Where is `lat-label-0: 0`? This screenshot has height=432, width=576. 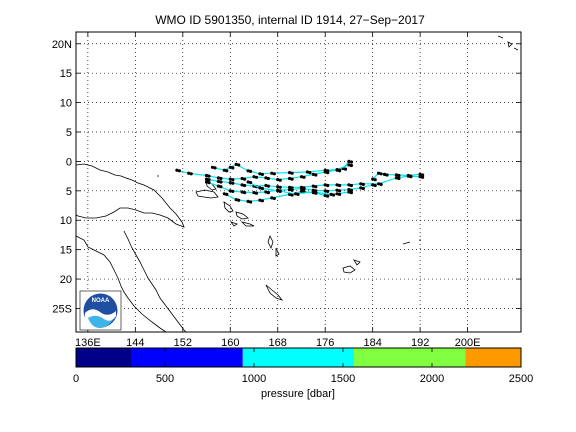
lat-label-0: 0 is located at coordinates (69, 162).